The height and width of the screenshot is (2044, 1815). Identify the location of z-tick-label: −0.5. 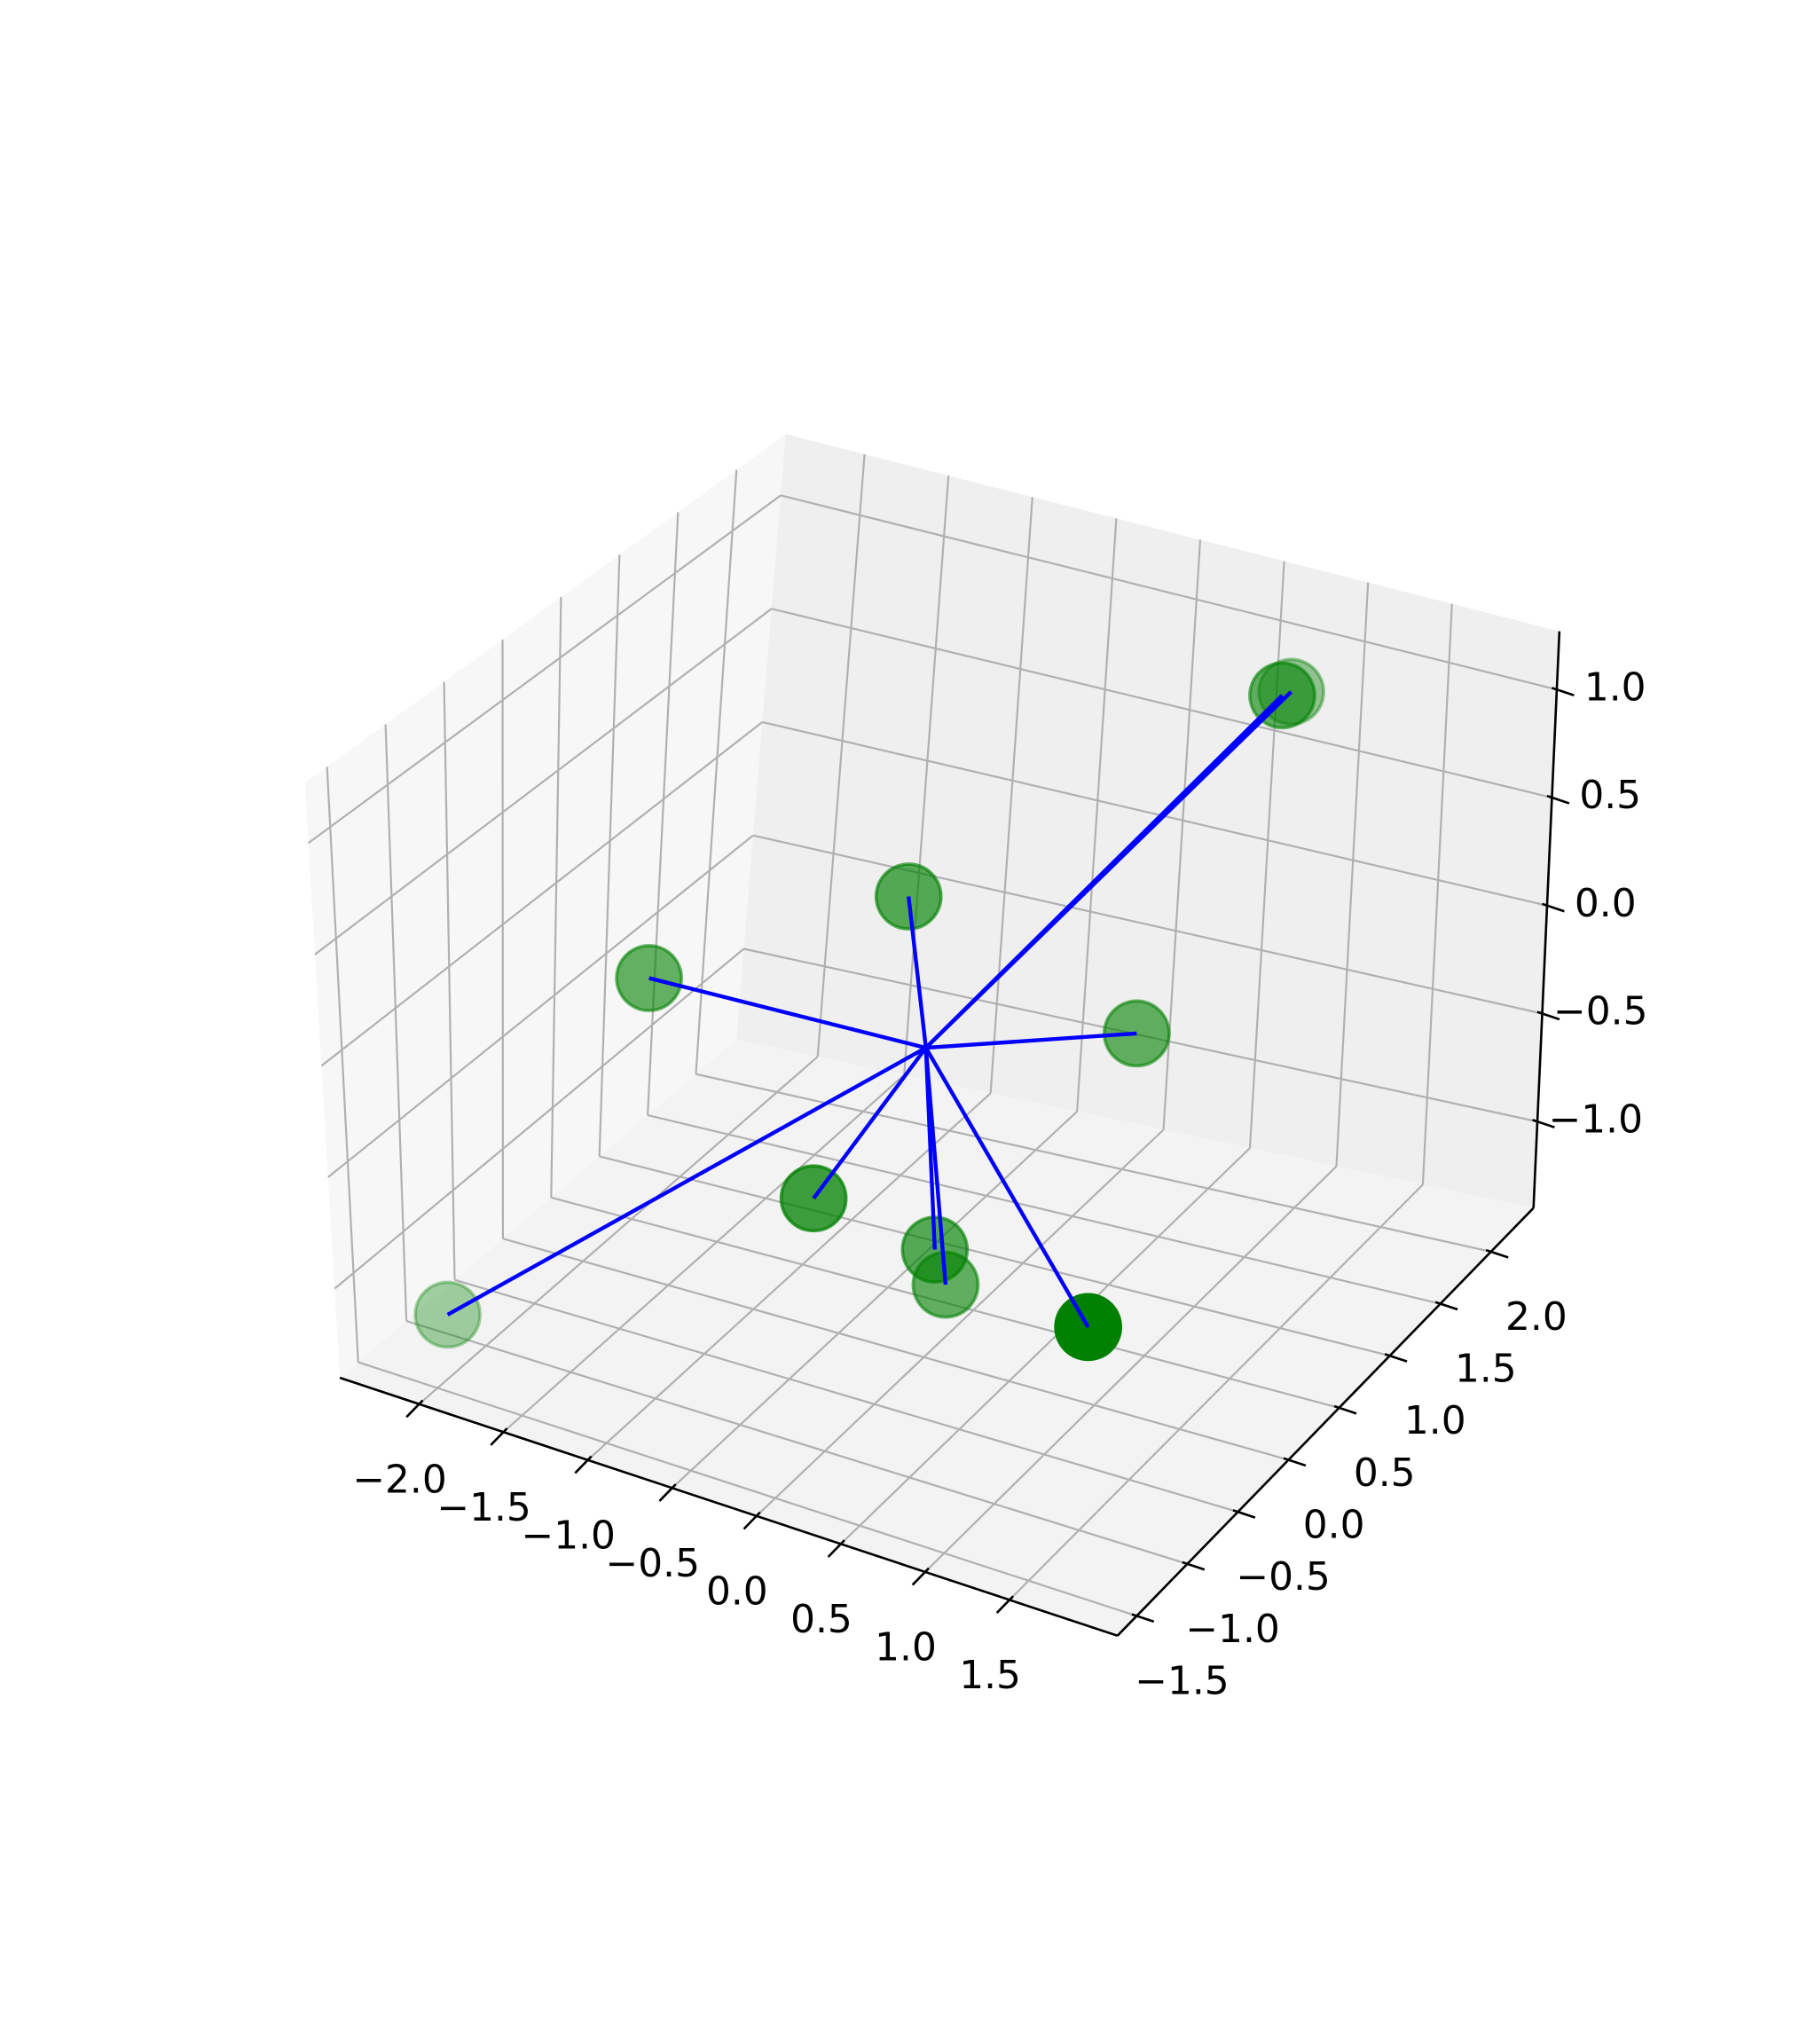
(1600, 1011).